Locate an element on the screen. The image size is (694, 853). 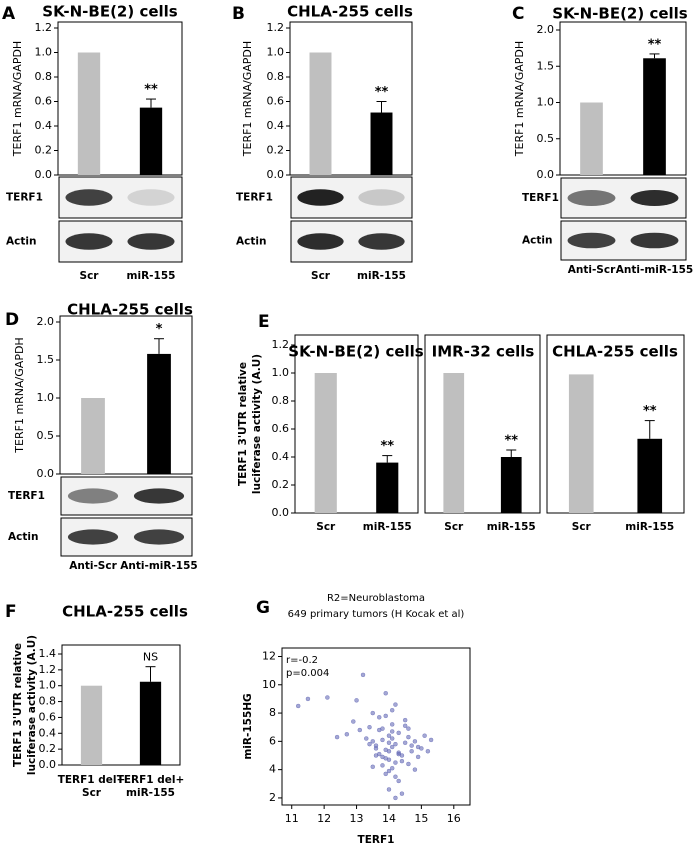
significance: NS is located at coordinates (150, 657).